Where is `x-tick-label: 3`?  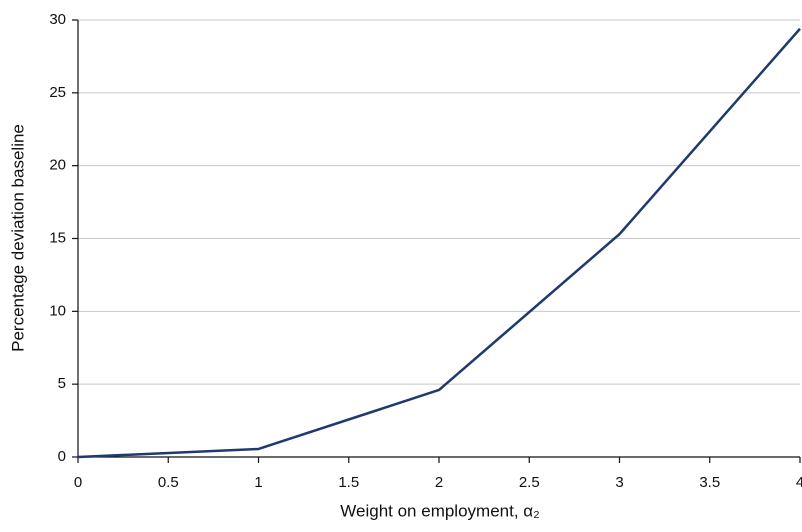 x-tick-label: 3 is located at coordinates (619, 482).